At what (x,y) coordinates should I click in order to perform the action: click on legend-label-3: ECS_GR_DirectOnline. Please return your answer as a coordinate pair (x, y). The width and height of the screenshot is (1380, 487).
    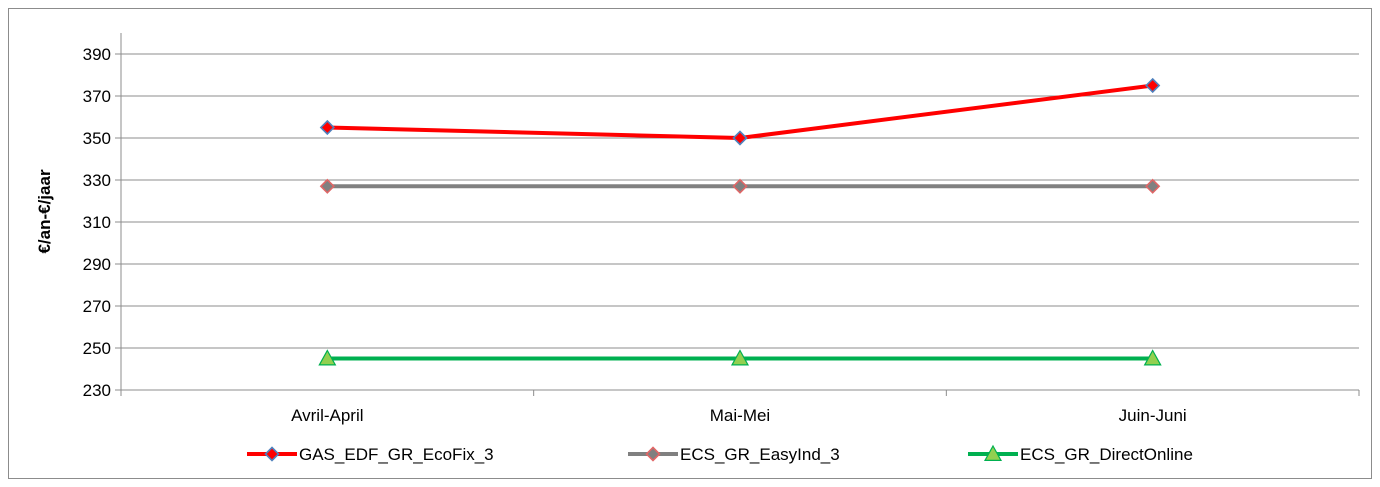
    Looking at the image, I should click on (1106, 454).